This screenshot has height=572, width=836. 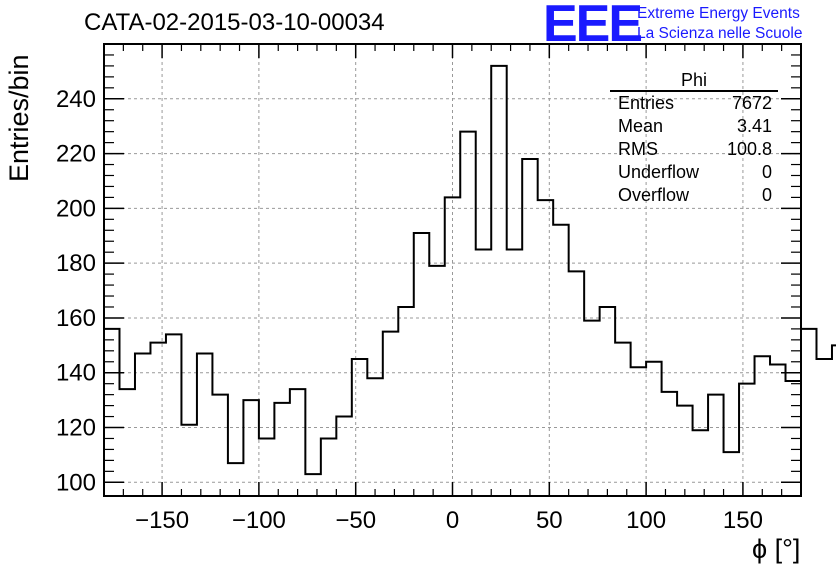 I want to click on y-tick-label: 220, so click(x=76, y=154).